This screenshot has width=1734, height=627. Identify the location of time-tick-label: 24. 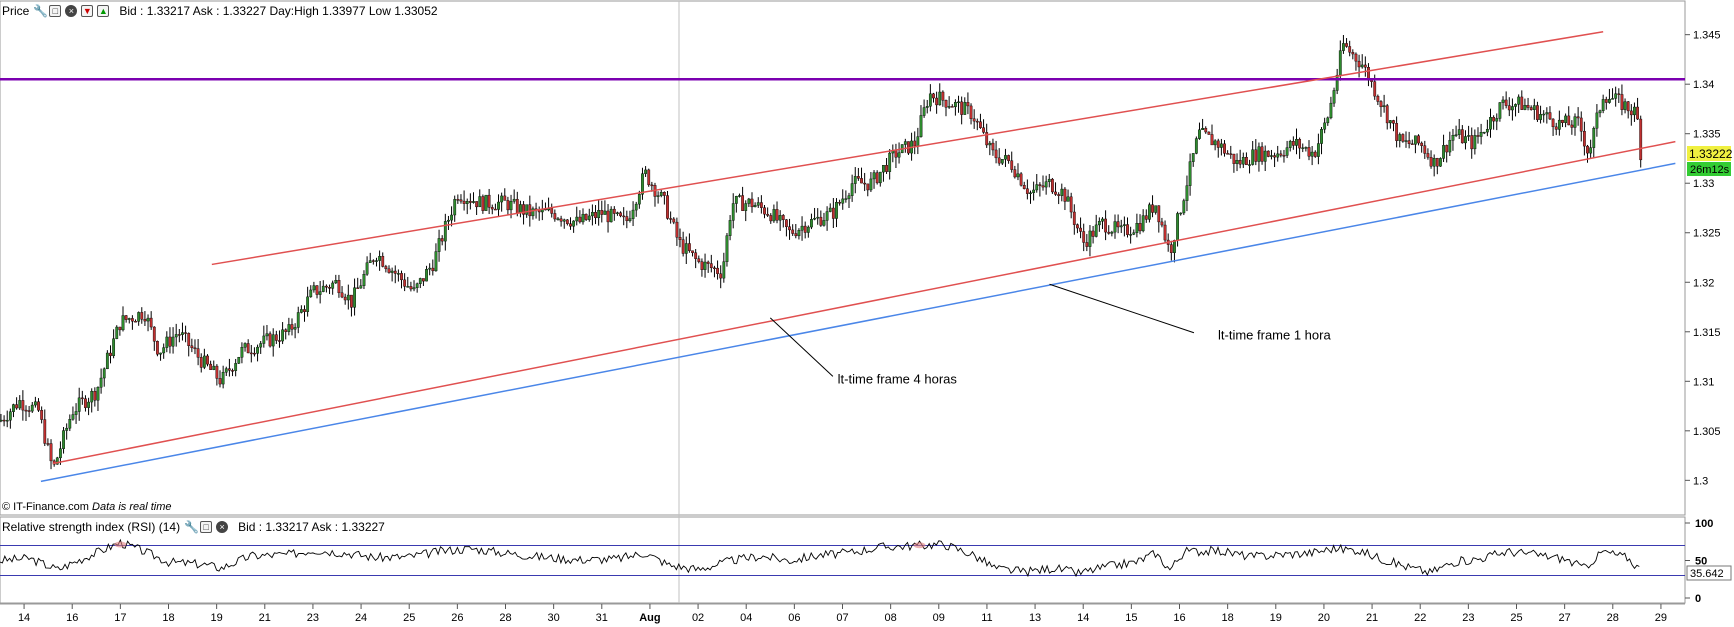
(361, 618).